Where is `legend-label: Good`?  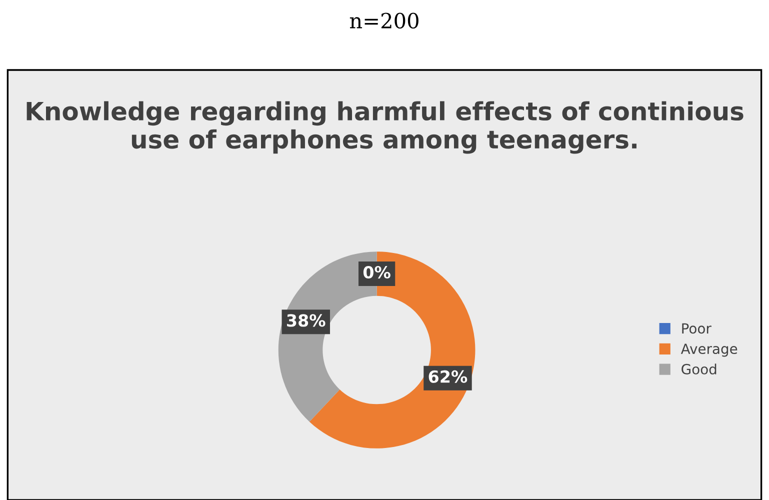 legend-label: Good is located at coordinates (699, 369).